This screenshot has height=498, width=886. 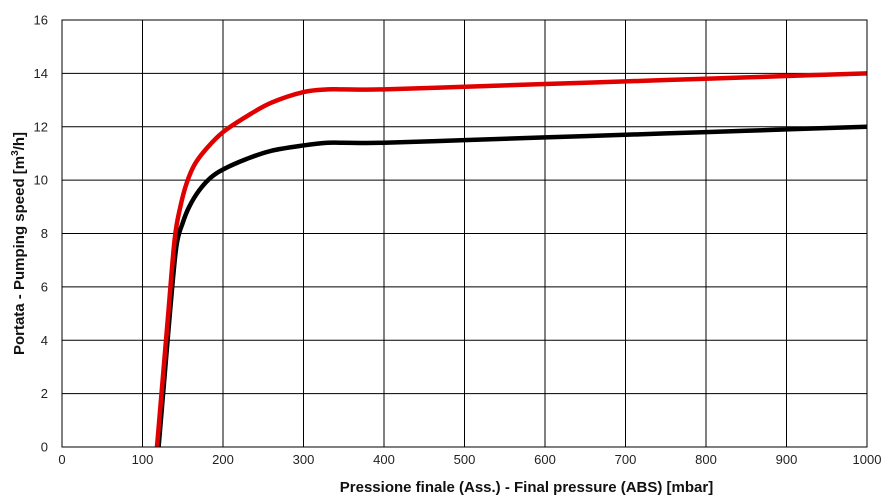 I want to click on y-tick-label: 14, so click(x=41, y=73).